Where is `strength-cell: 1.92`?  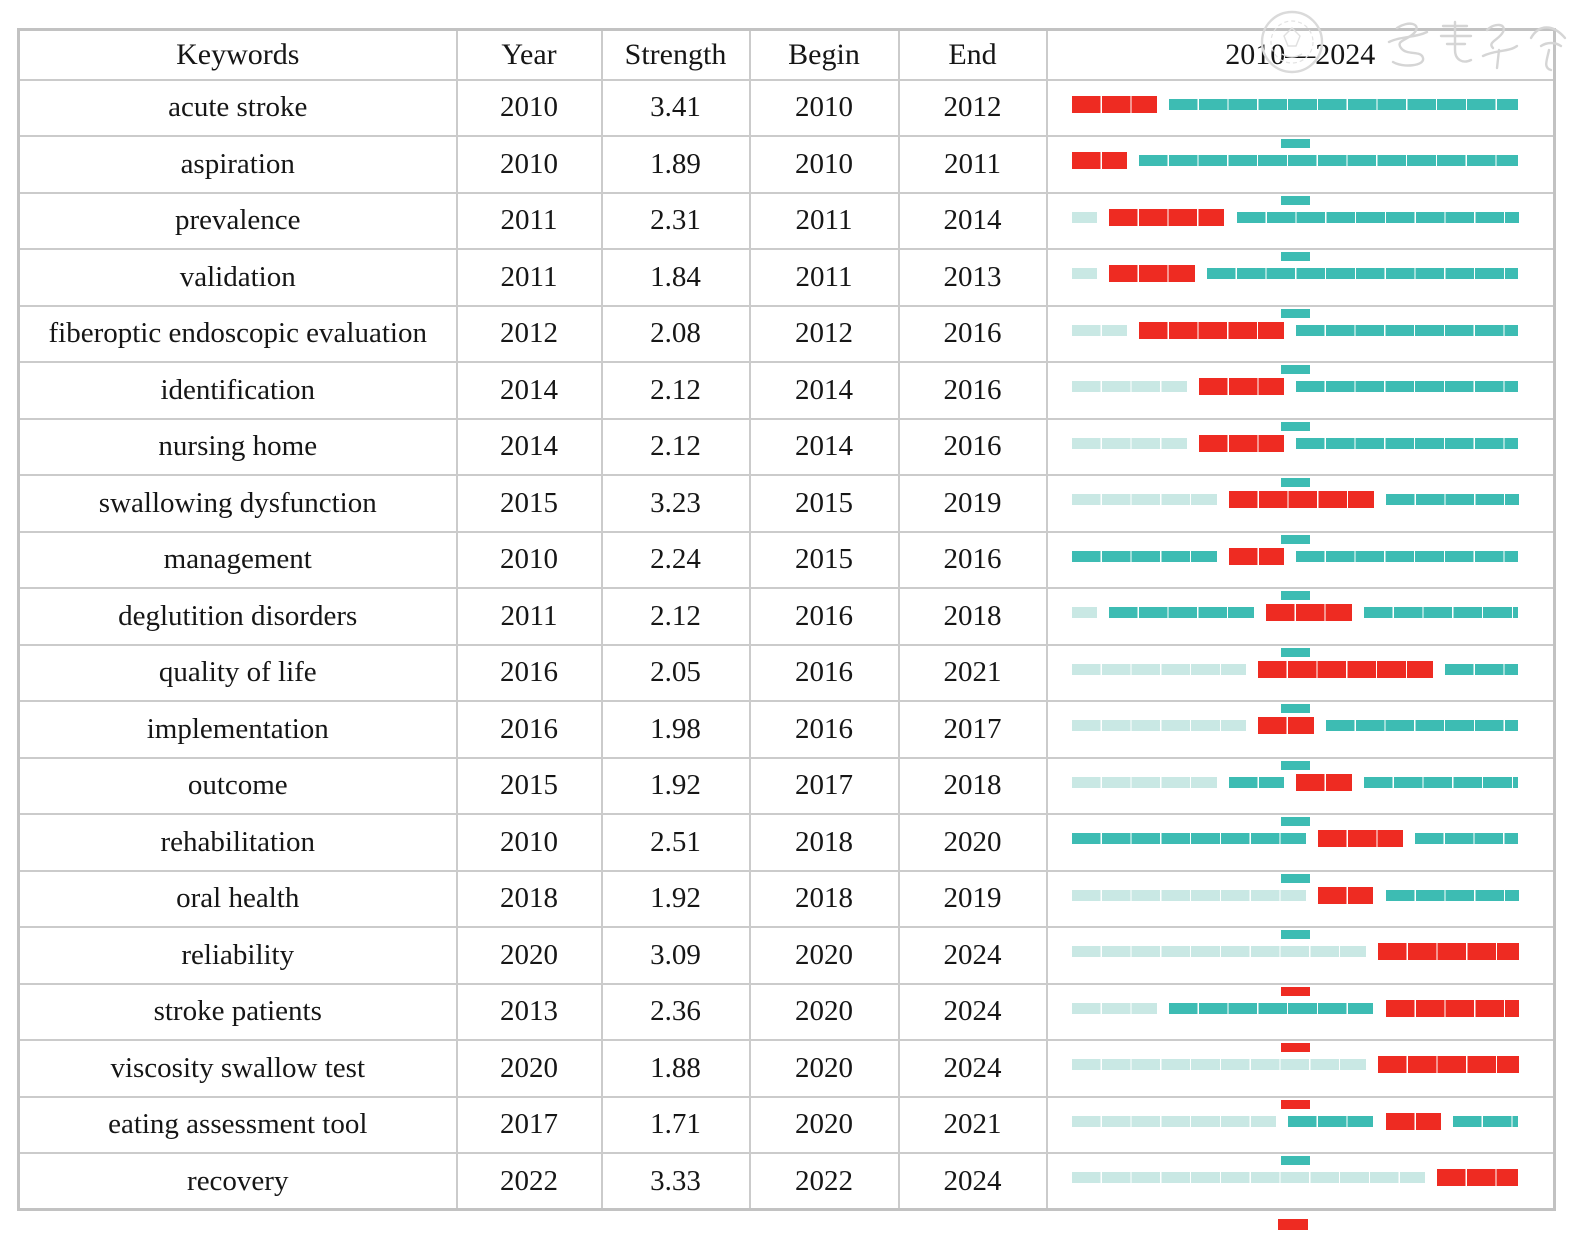 strength-cell: 1.92 is located at coordinates (675, 785).